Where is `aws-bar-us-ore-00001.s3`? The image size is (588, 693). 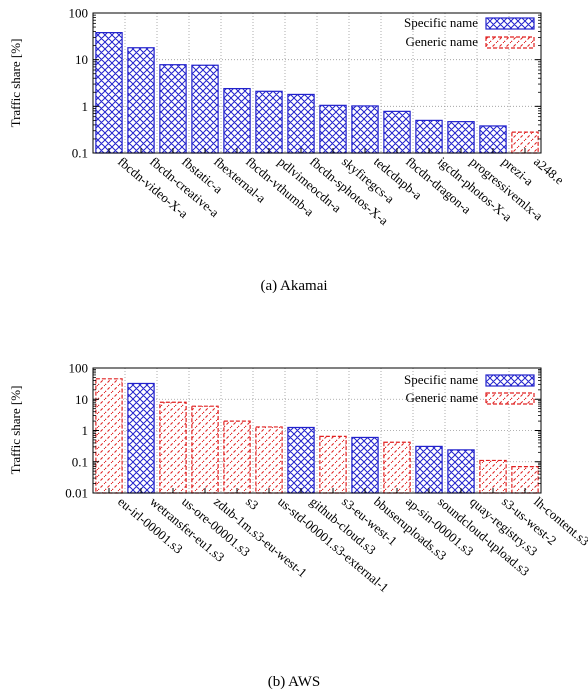
aws-bar-us-ore-00001.s3 is located at coordinates (173, 447).